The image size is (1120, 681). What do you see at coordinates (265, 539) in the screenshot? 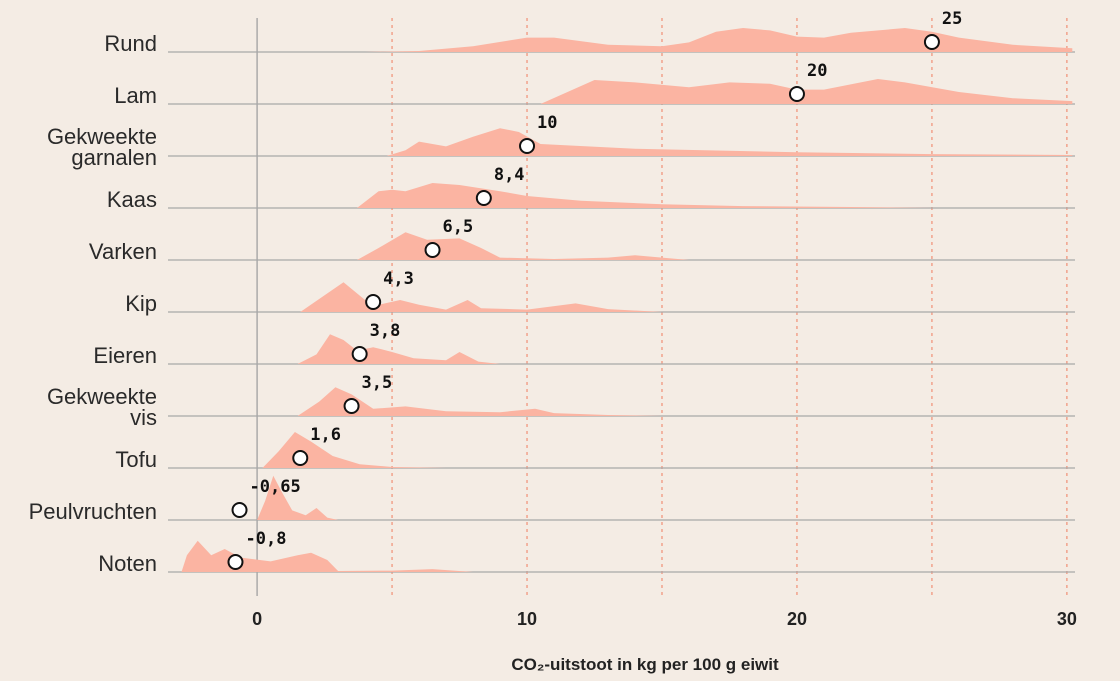
I see `value-label: -0,8` at bounding box center [265, 539].